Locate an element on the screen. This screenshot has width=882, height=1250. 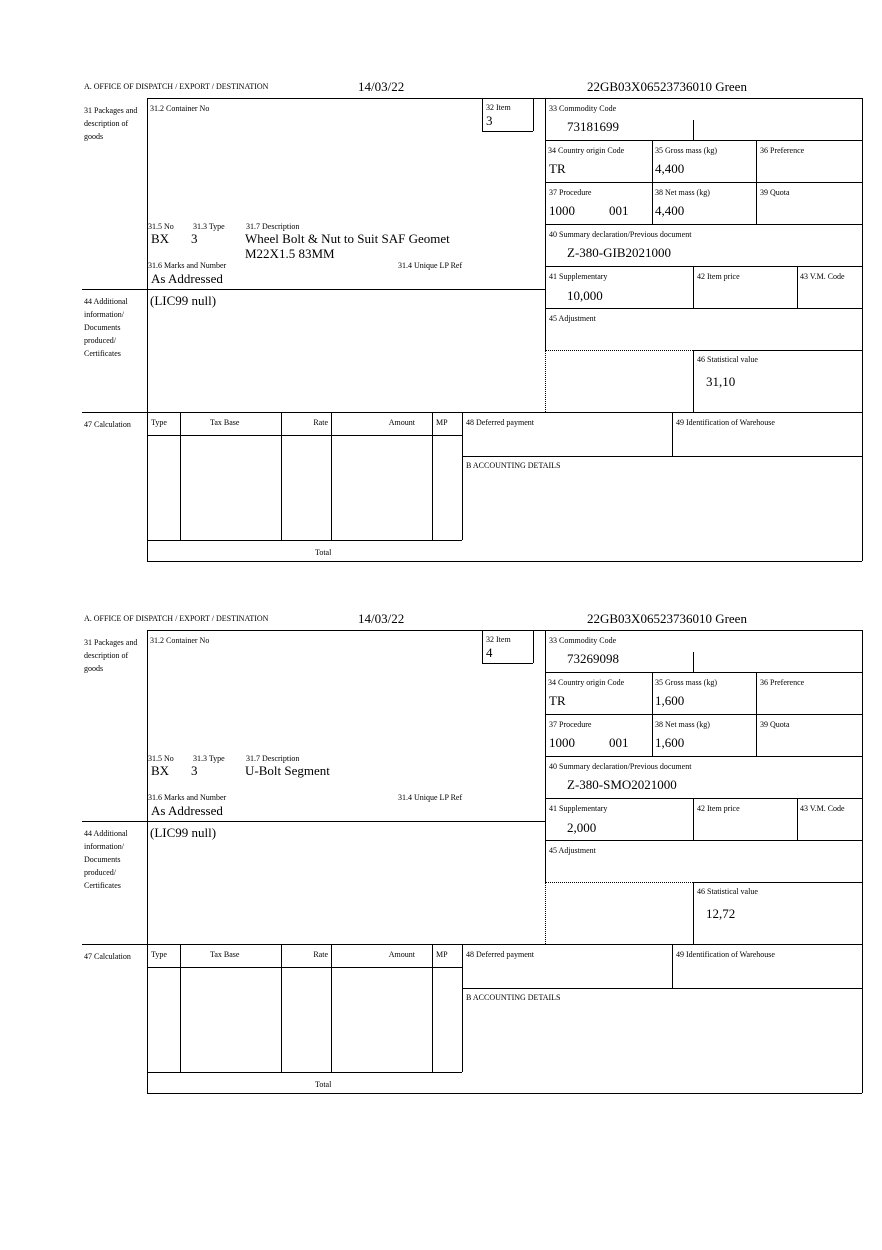
total-label: Total is located at coordinates (323, 1084).